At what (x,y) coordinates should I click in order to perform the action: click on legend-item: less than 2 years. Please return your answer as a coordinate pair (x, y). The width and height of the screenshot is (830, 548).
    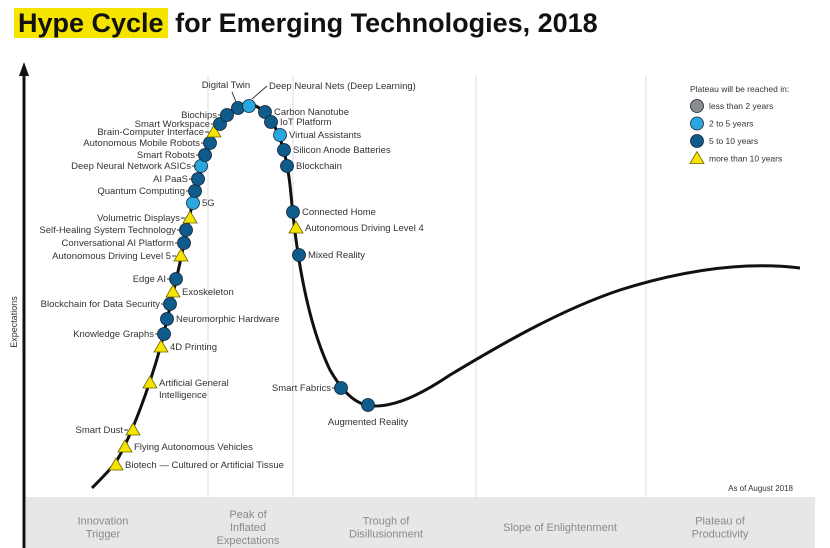
    Looking at the image, I should click on (731, 106).